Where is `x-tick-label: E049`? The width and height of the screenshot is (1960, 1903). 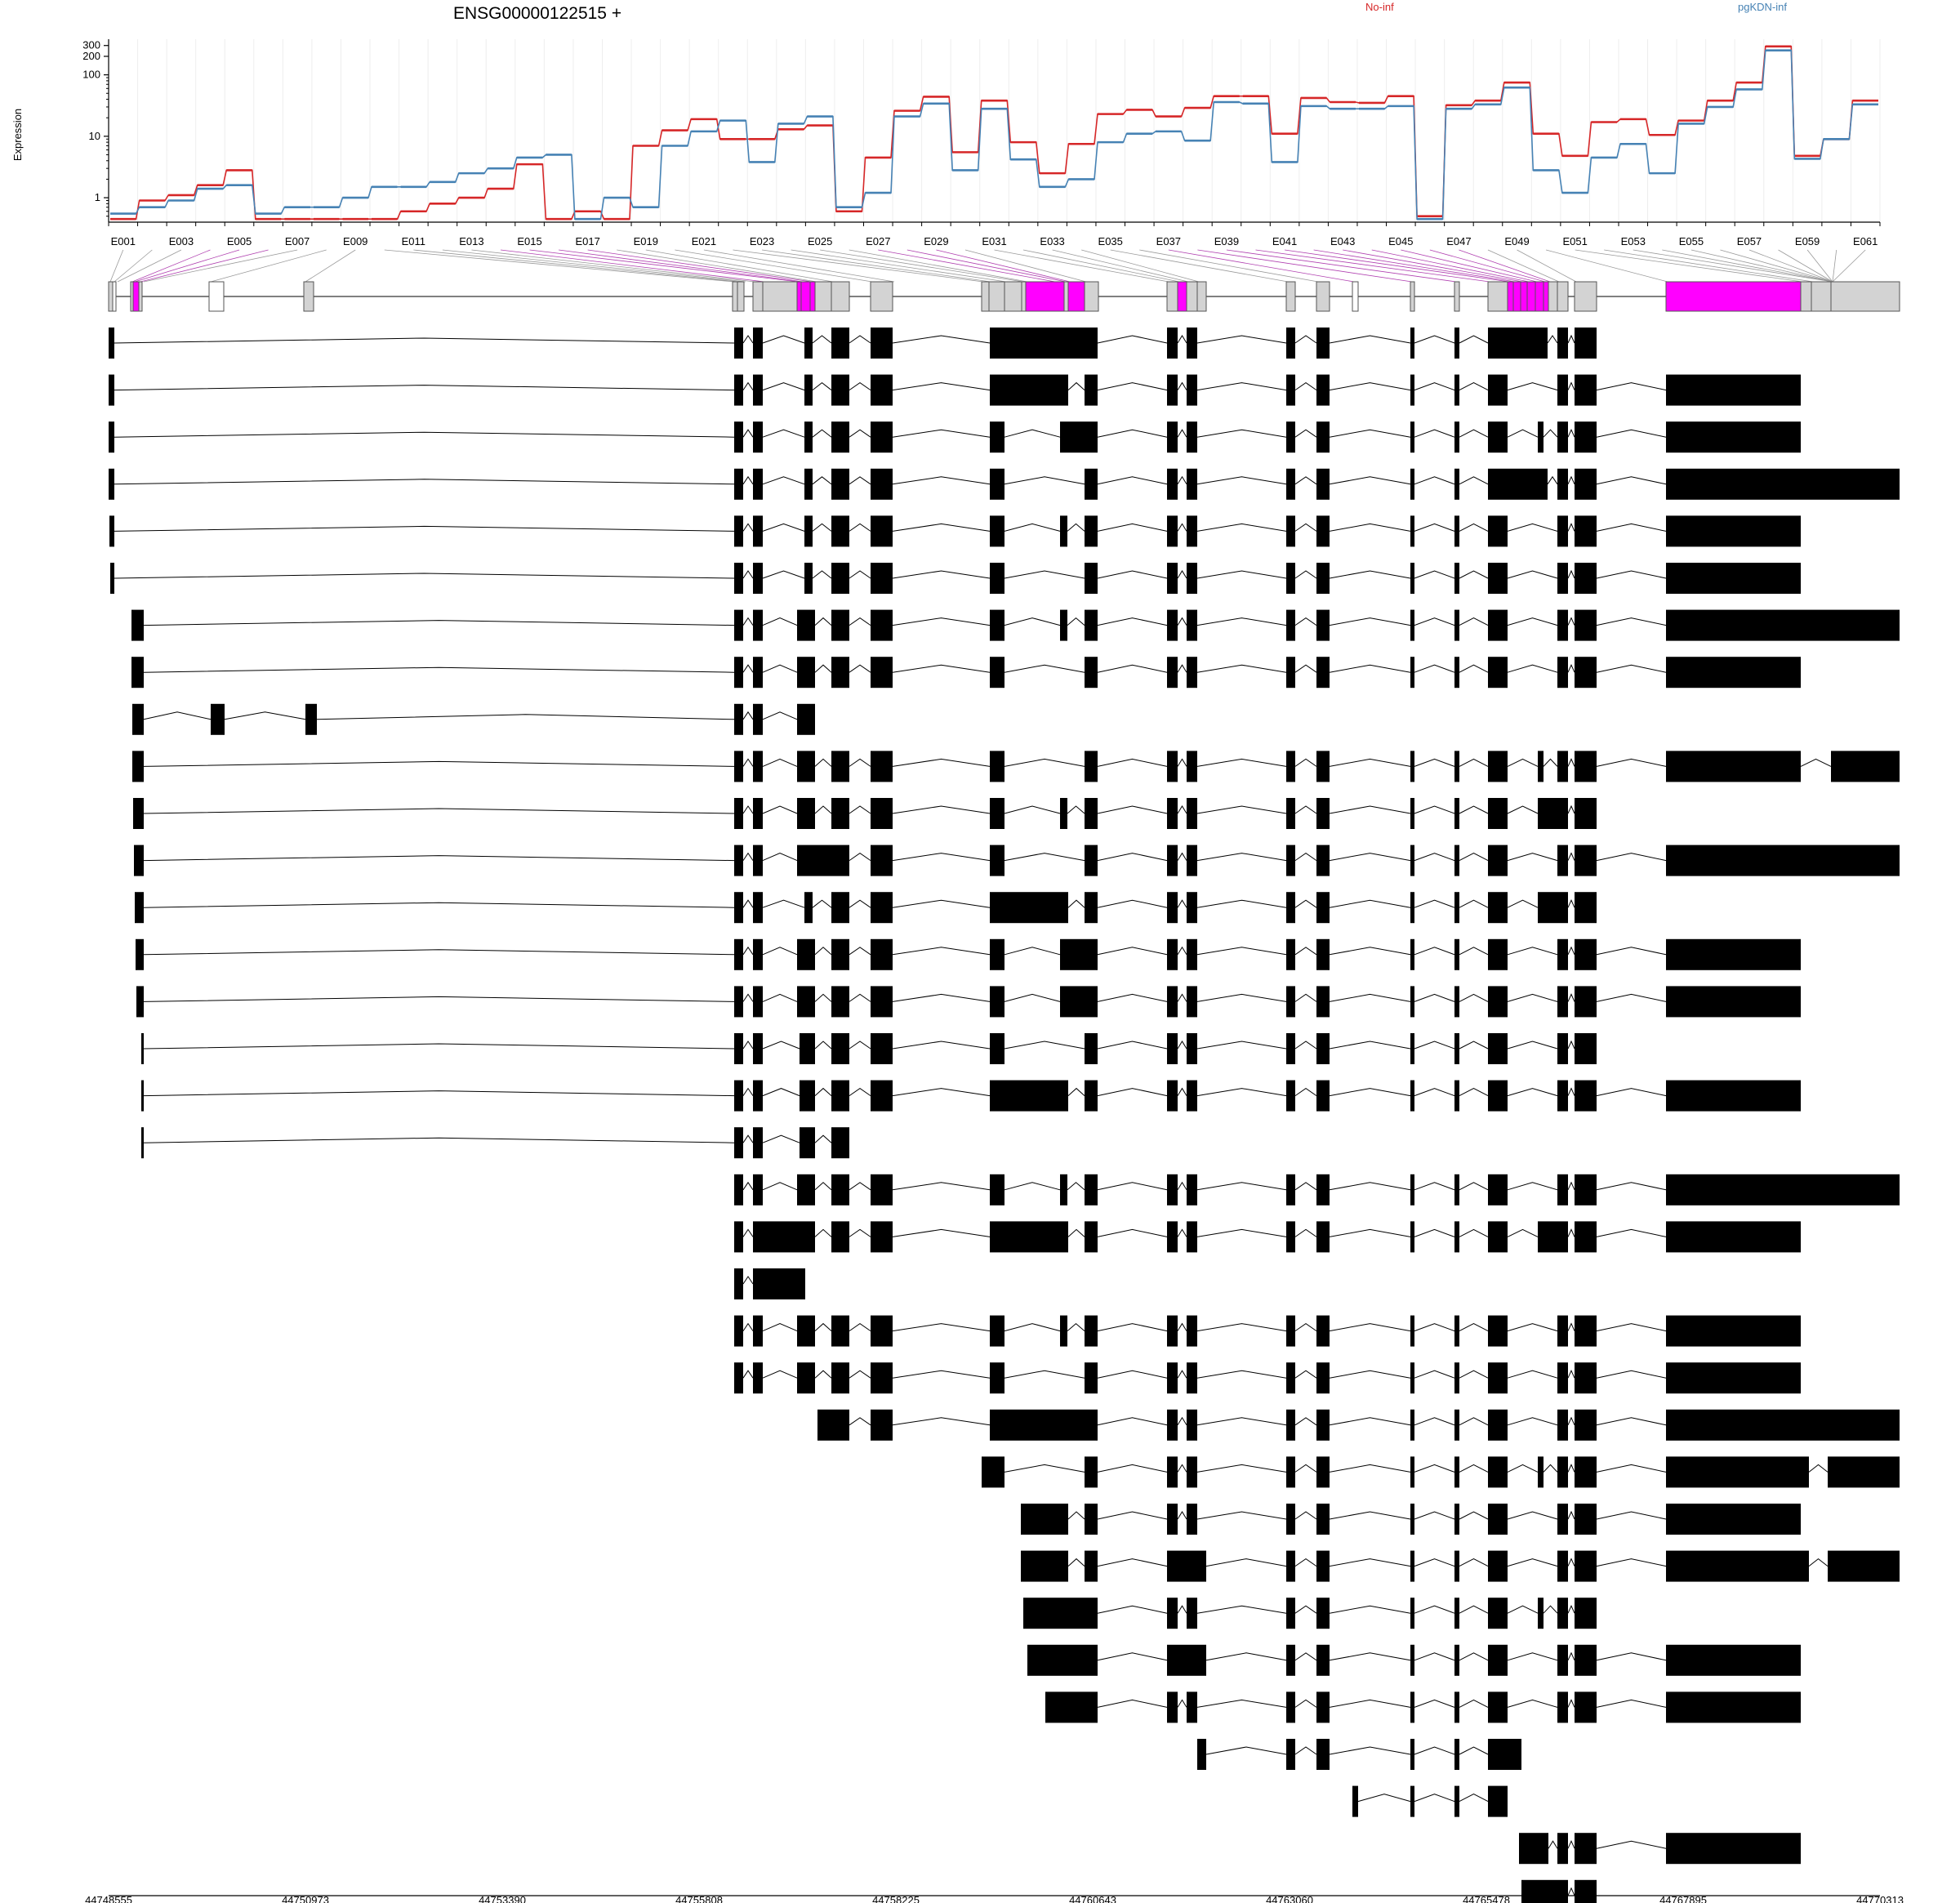 x-tick-label: E049 is located at coordinates (1516, 241).